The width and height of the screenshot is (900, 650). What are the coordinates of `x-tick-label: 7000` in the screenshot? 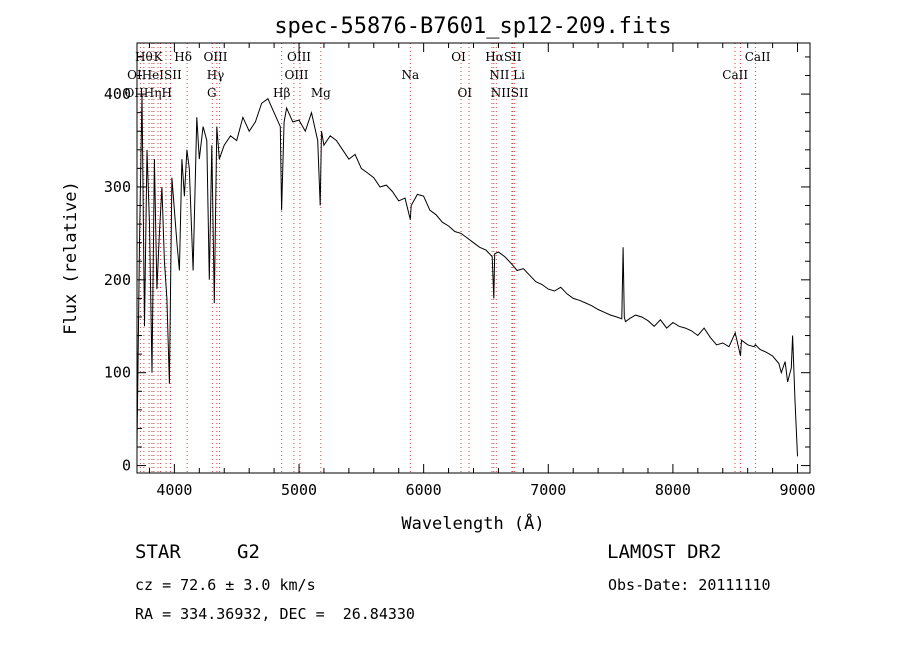 It's located at (548, 490).